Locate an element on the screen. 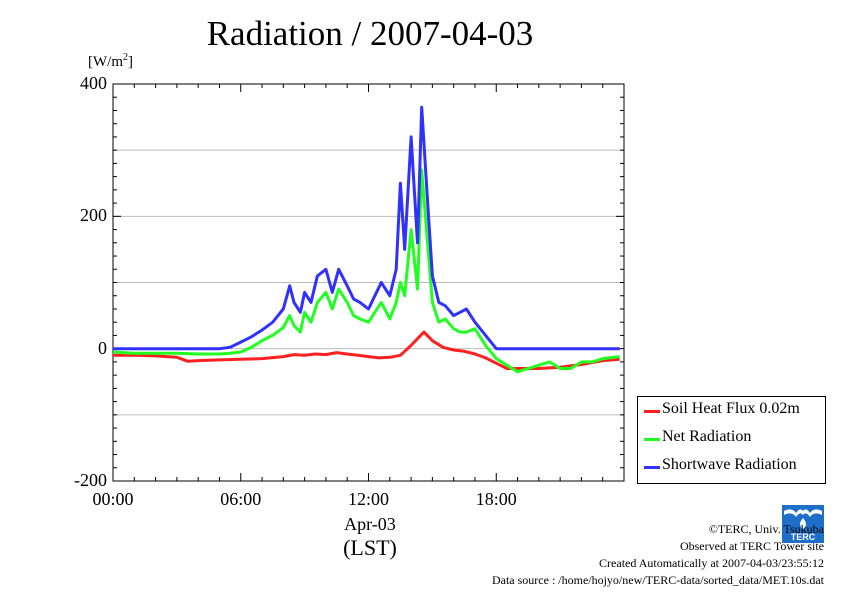 The image size is (842, 595). y-tick-label: -200 is located at coordinates (90, 480).